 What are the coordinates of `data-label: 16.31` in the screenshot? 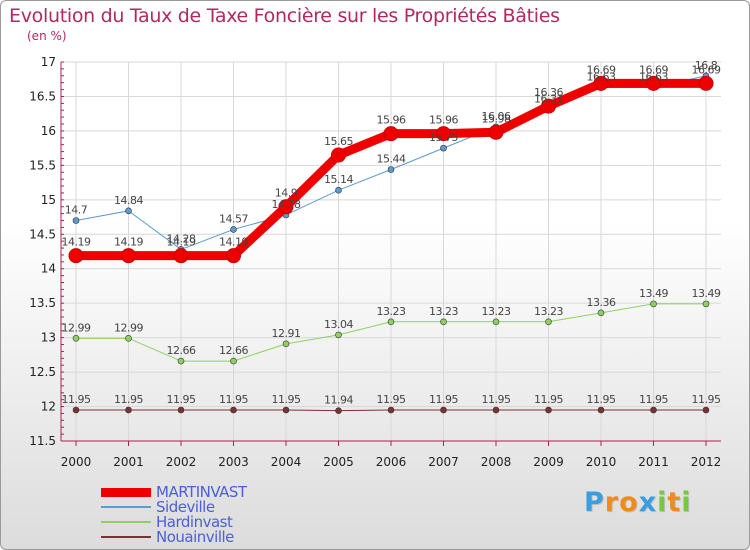 It's located at (548, 99).